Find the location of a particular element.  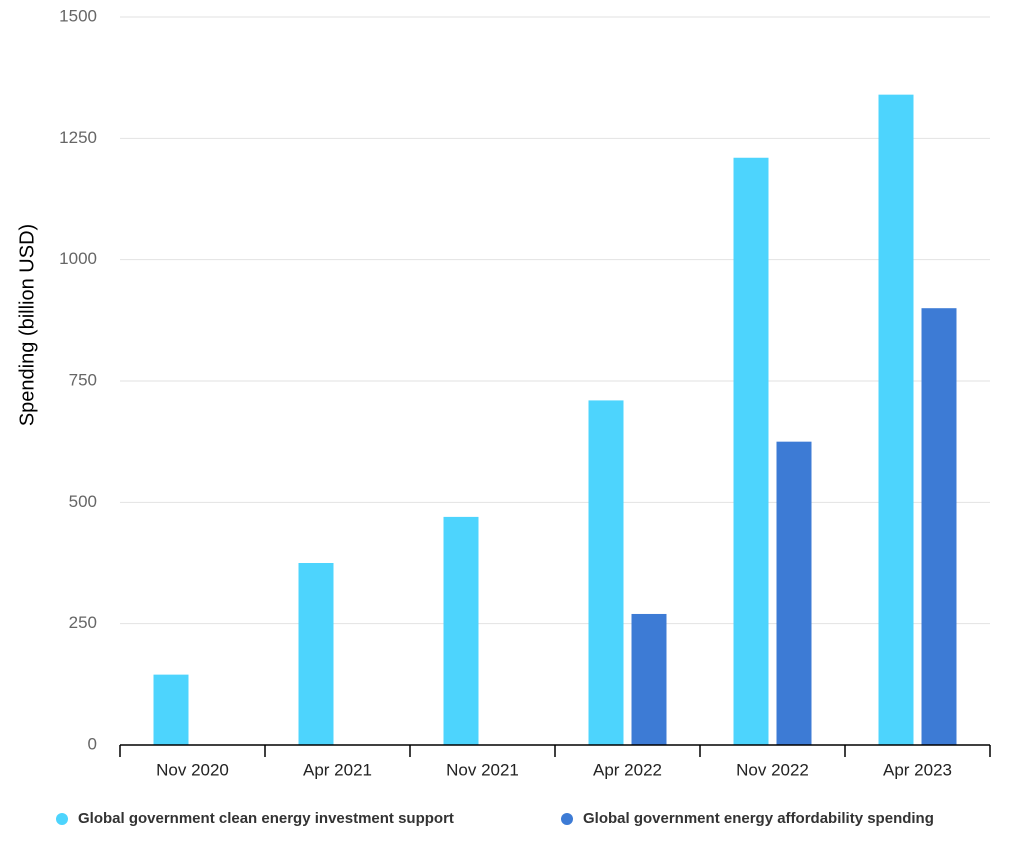

y-tick-label: 1250 is located at coordinates (78, 137).